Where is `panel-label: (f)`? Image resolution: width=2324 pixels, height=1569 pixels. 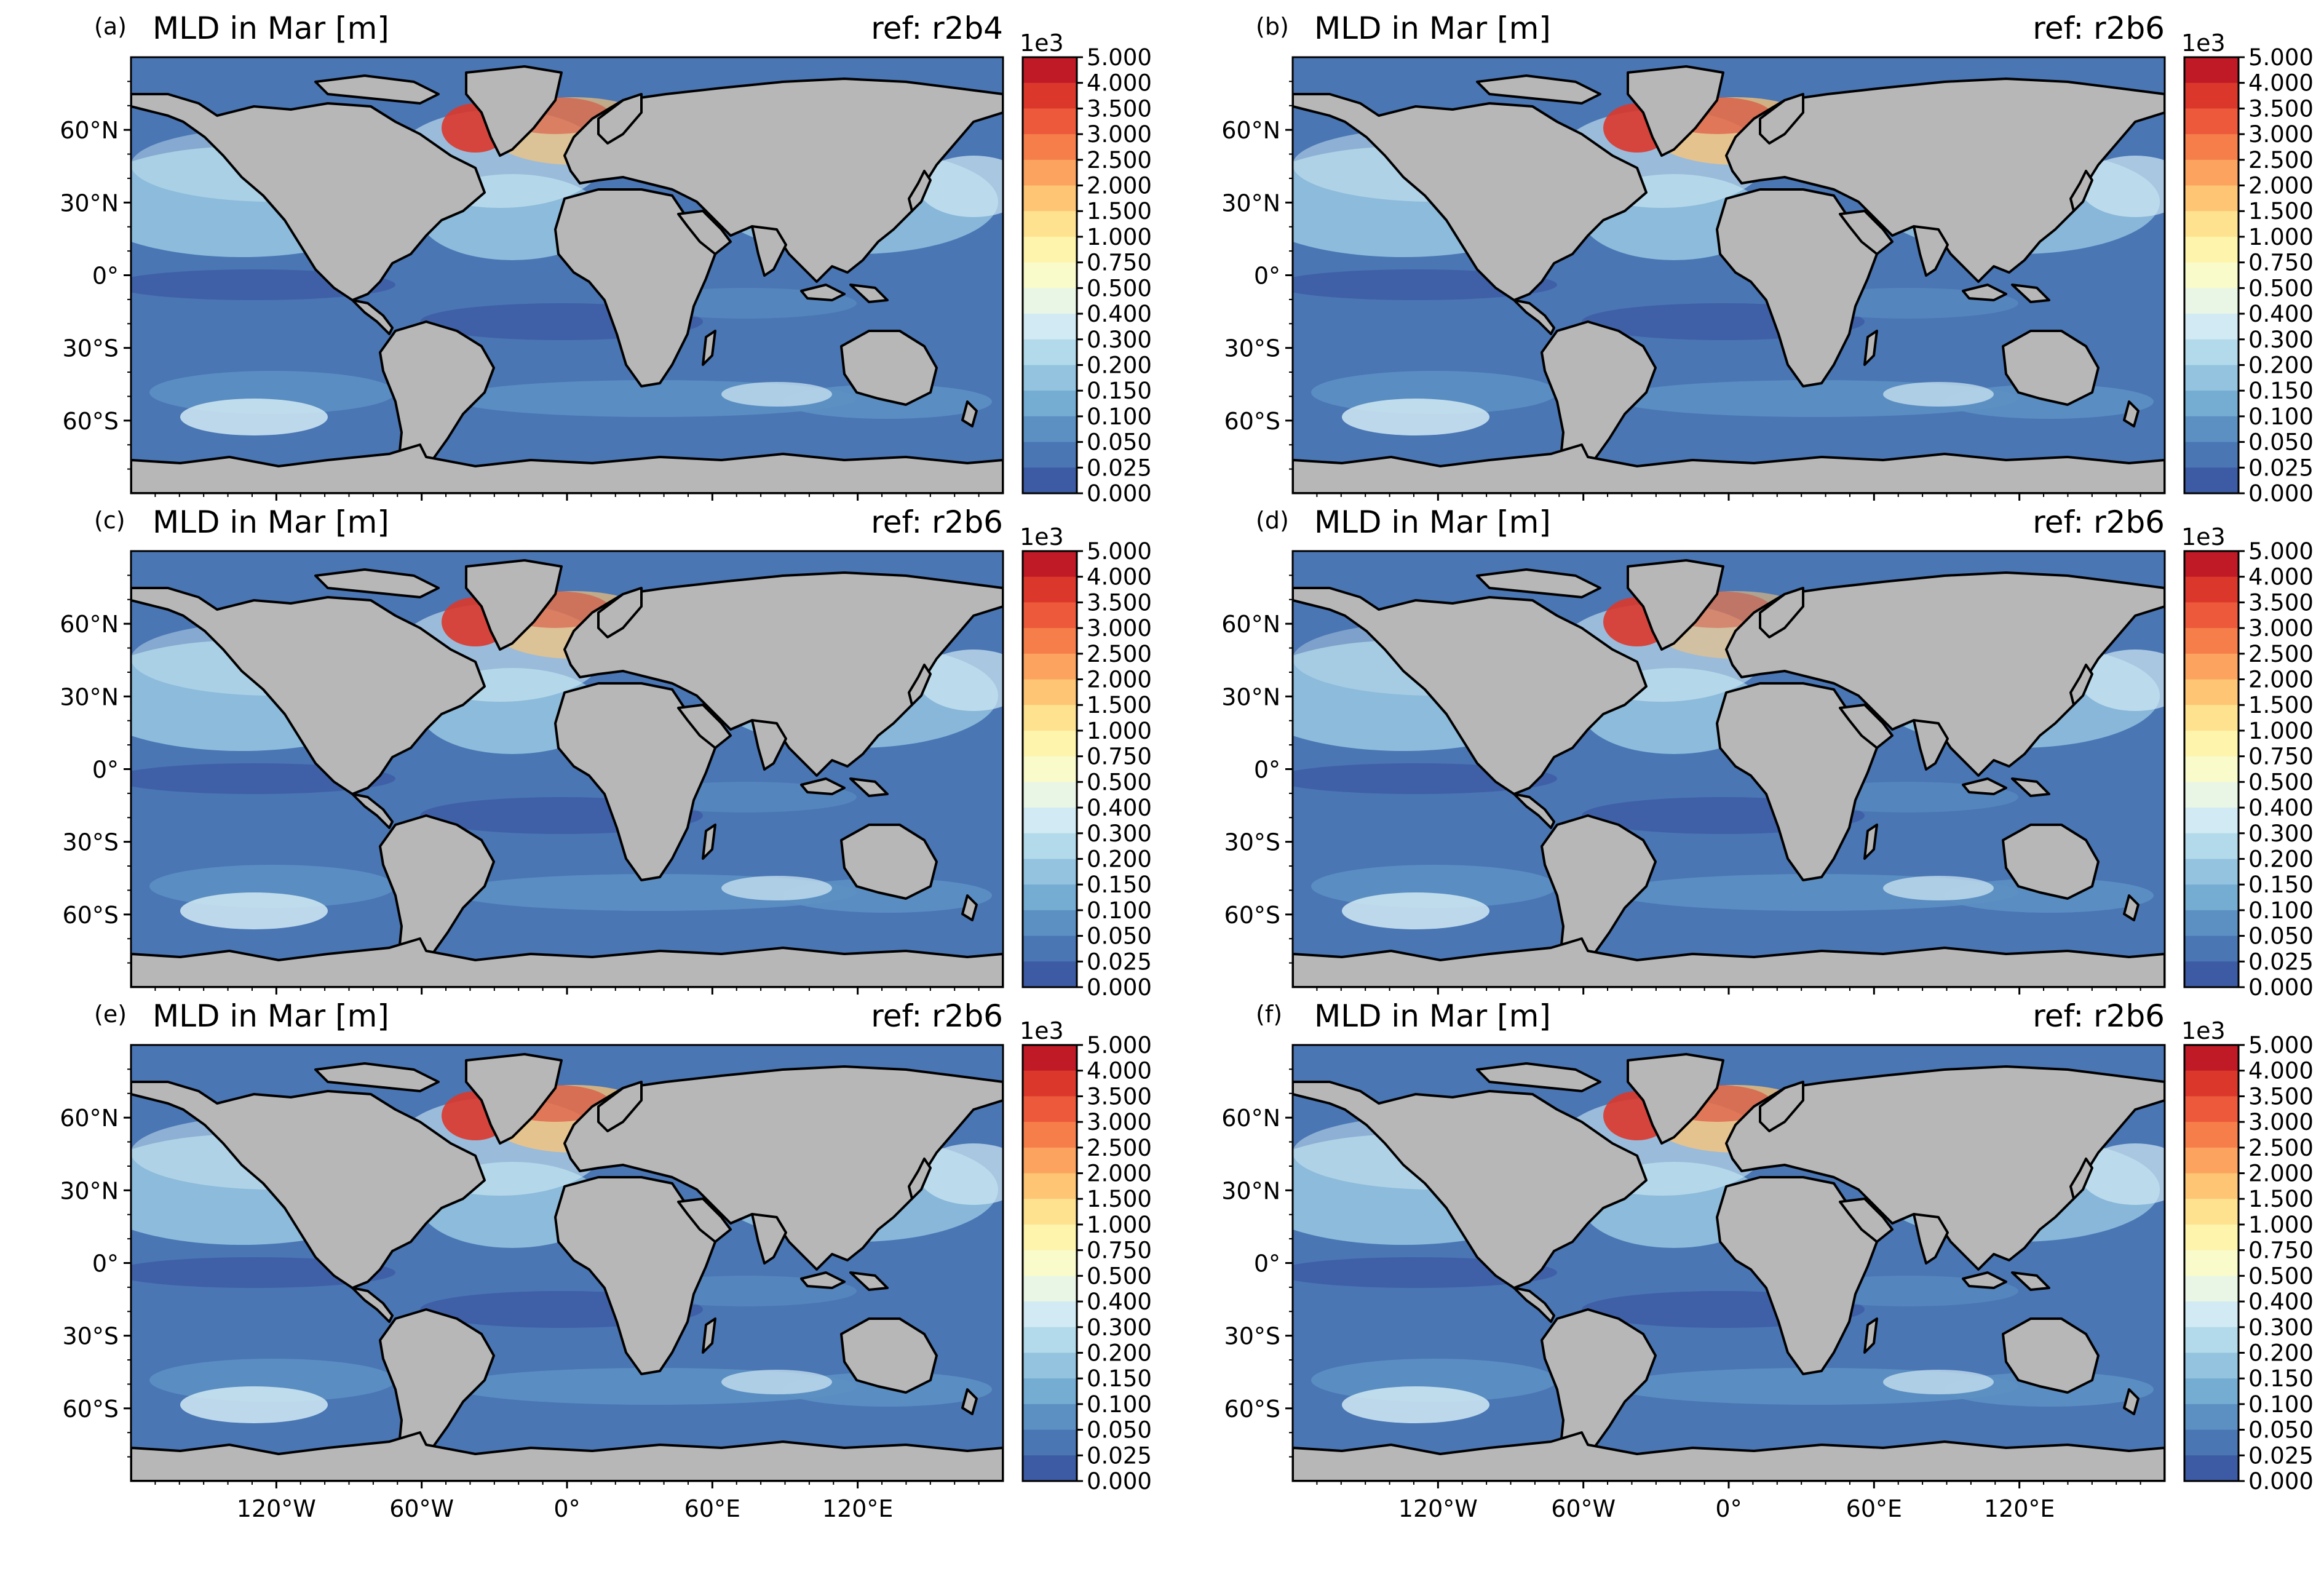 panel-label: (f) is located at coordinates (1269, 1014).